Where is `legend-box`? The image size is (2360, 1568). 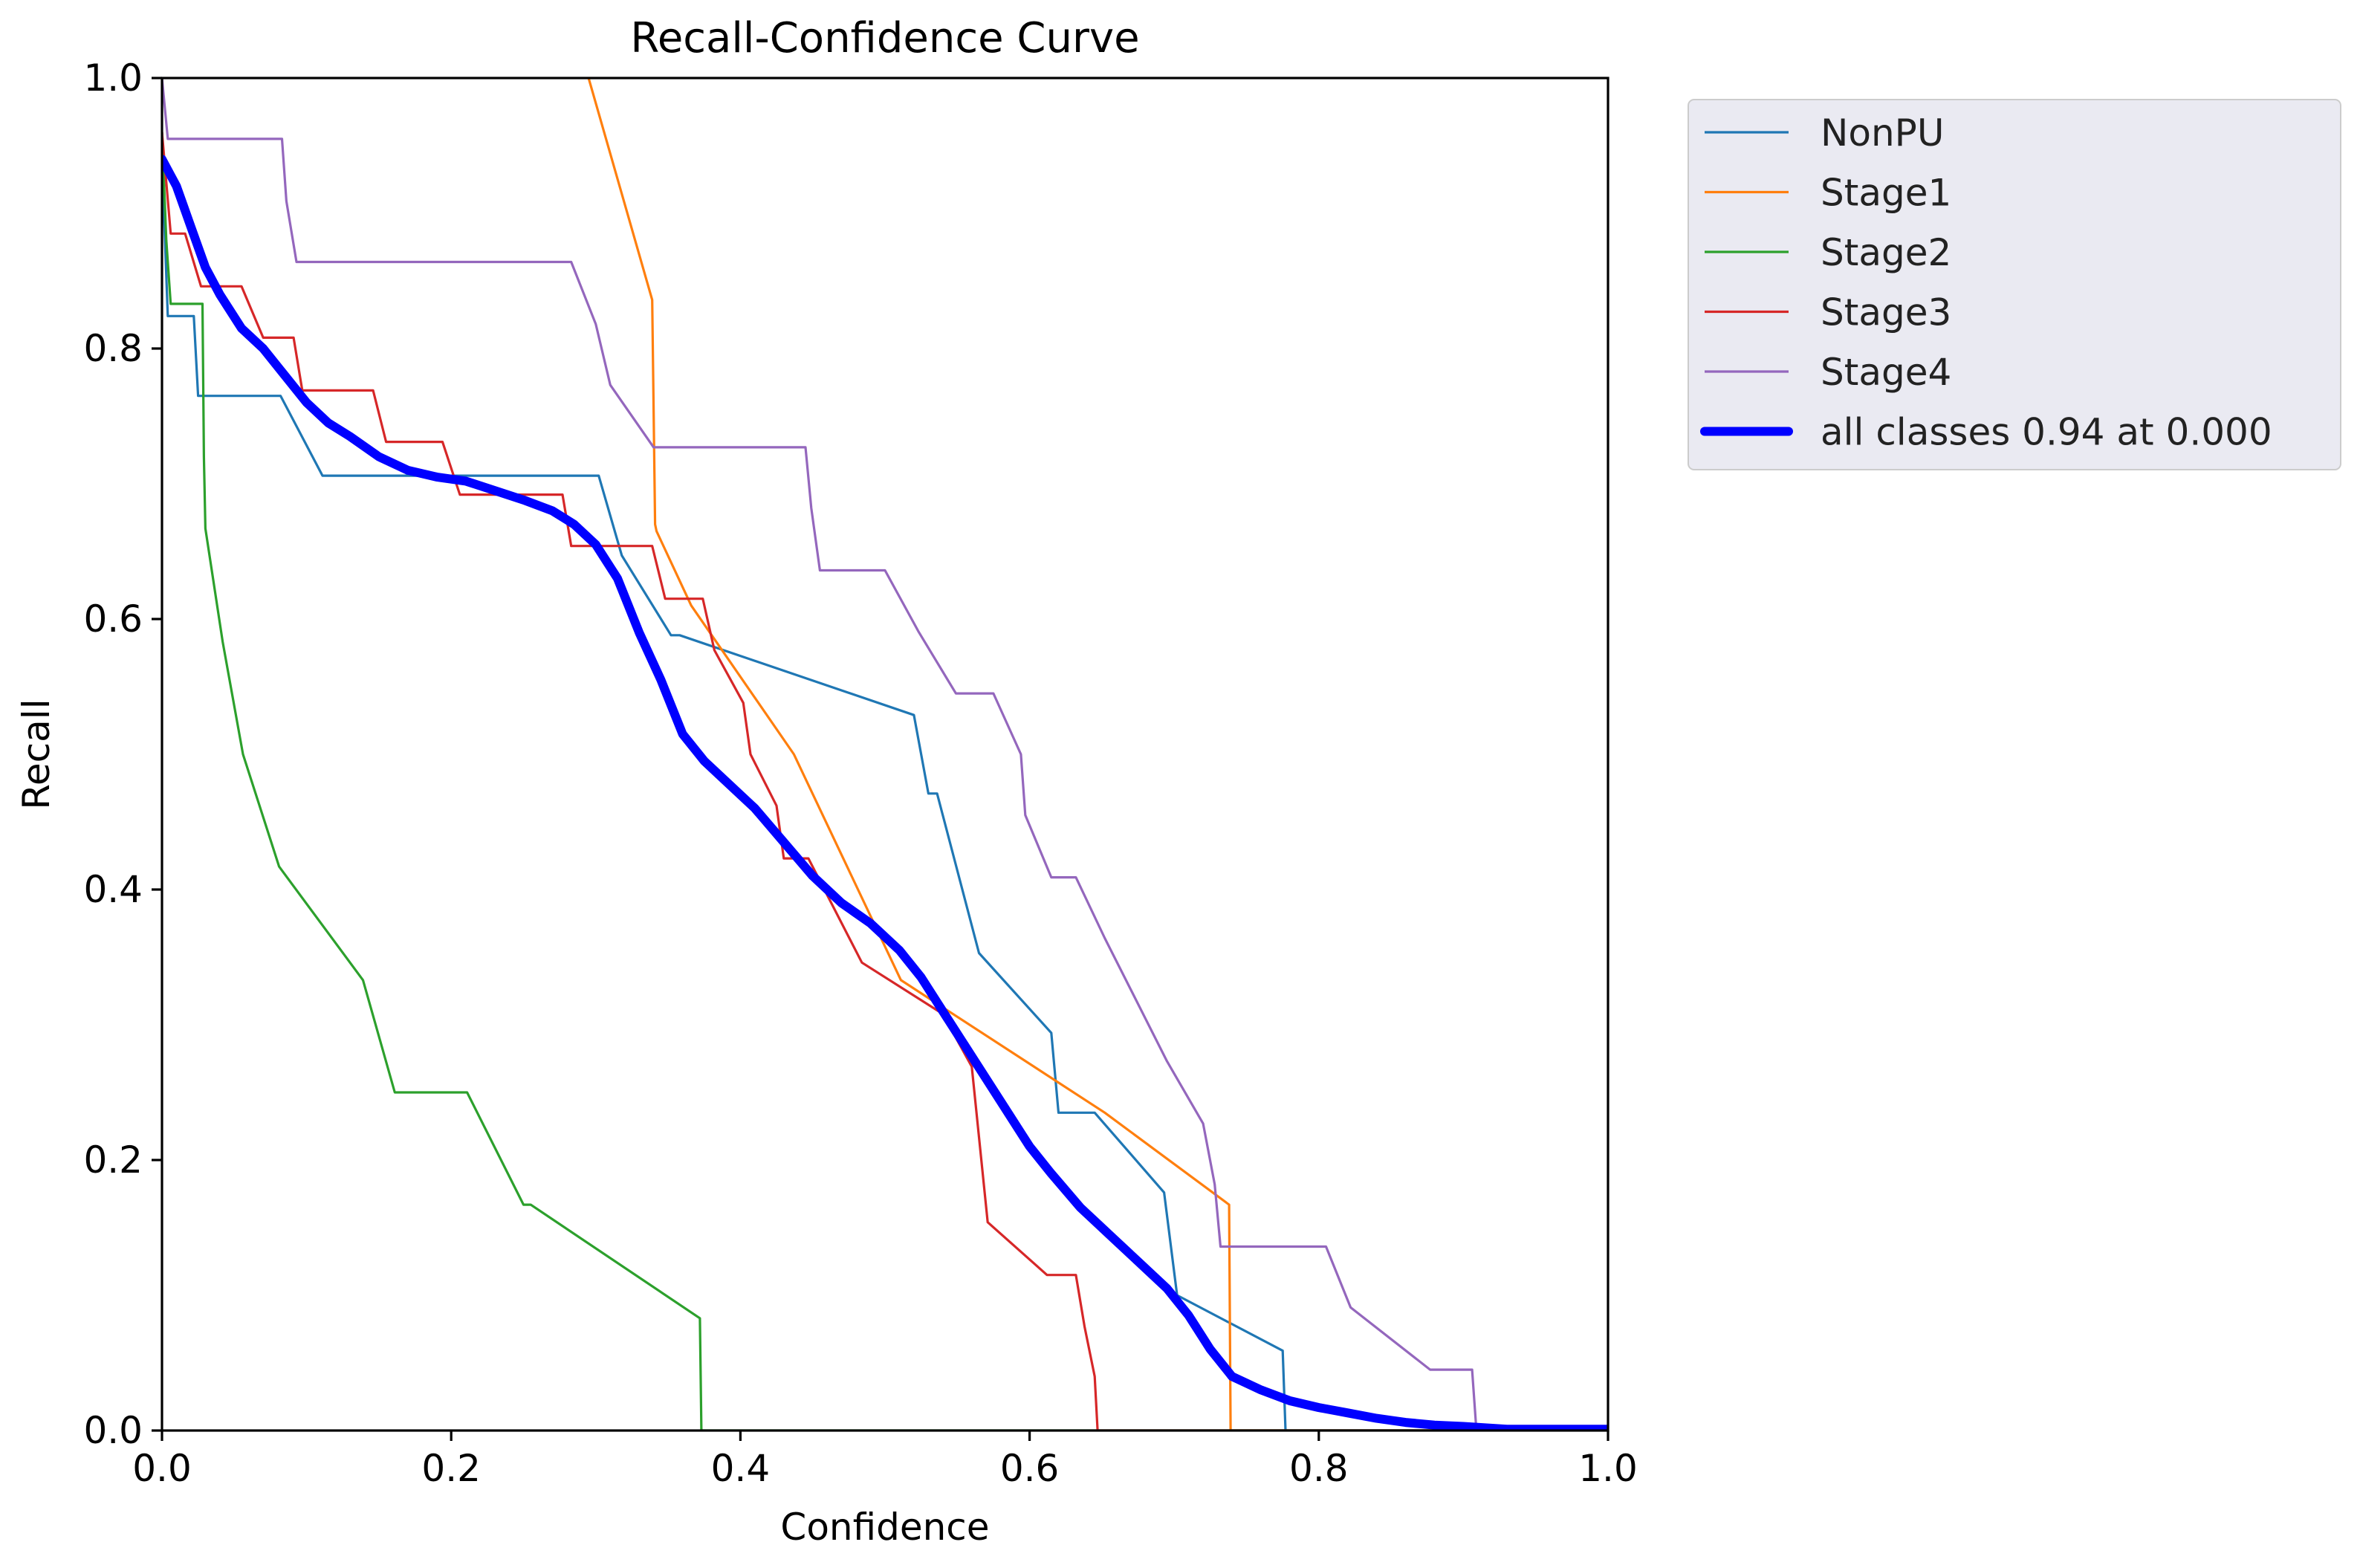
legend-box is located at coordinates (2014, 284).